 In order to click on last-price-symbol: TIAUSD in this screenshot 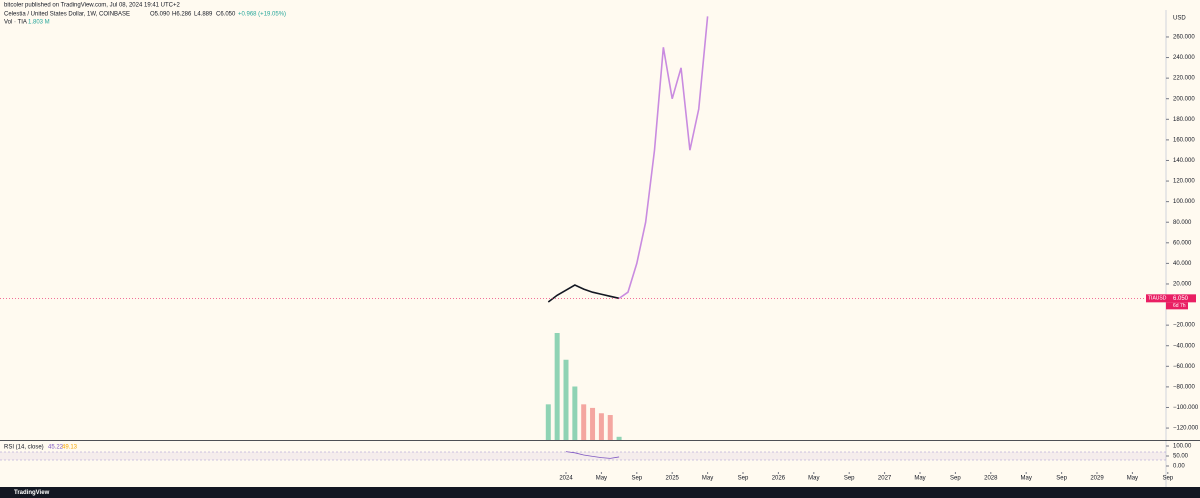, I will do `click(1157, 299)`.